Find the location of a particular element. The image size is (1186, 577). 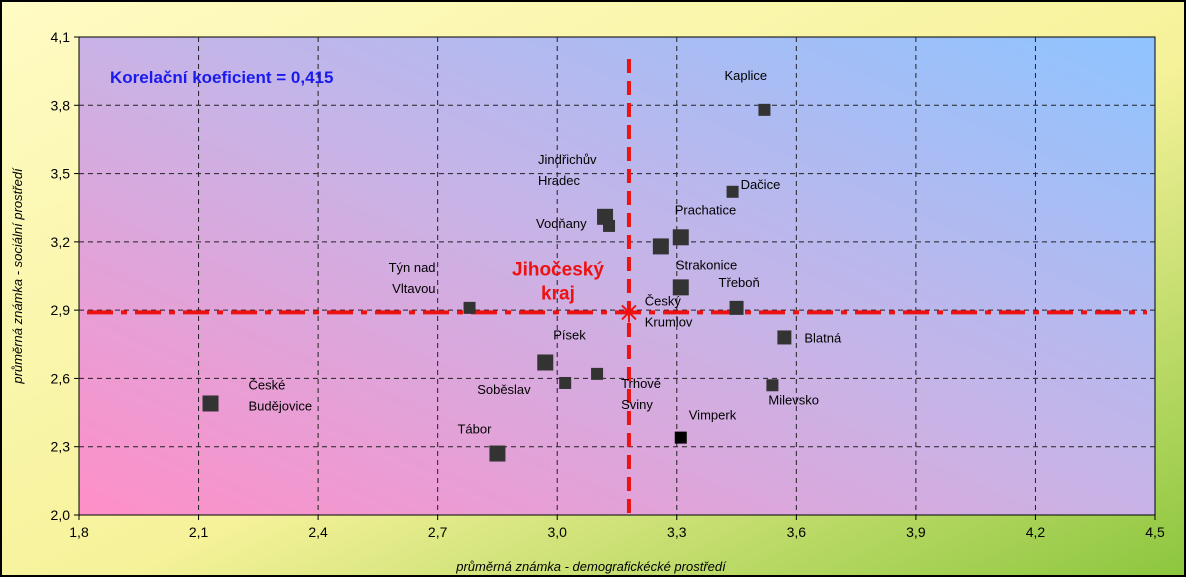

reference-label-line: Jihočeský is located at coordinates (558, 269).